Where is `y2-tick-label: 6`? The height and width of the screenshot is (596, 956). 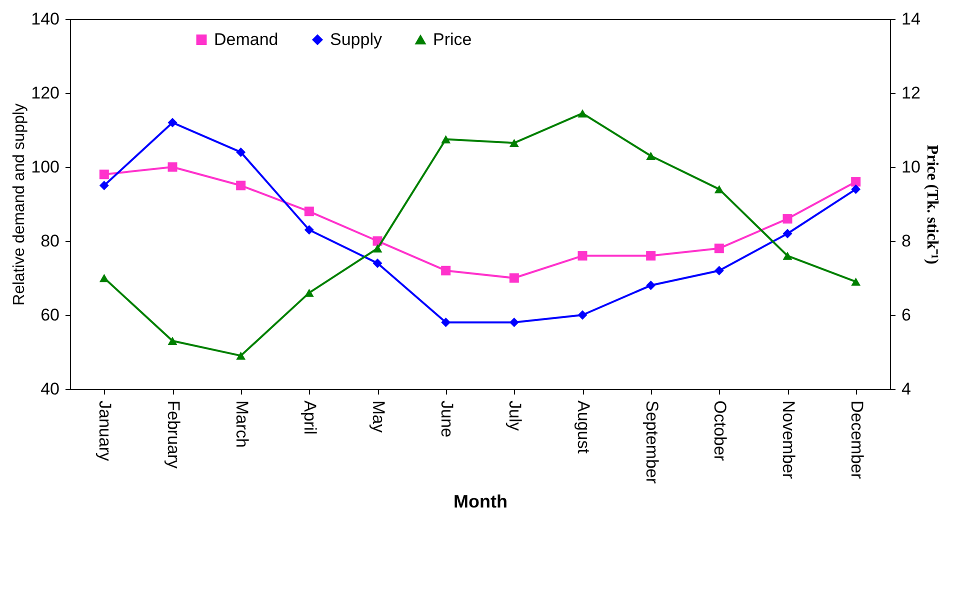
y2-tick-label: 6 is located at coordinates (906, 315).